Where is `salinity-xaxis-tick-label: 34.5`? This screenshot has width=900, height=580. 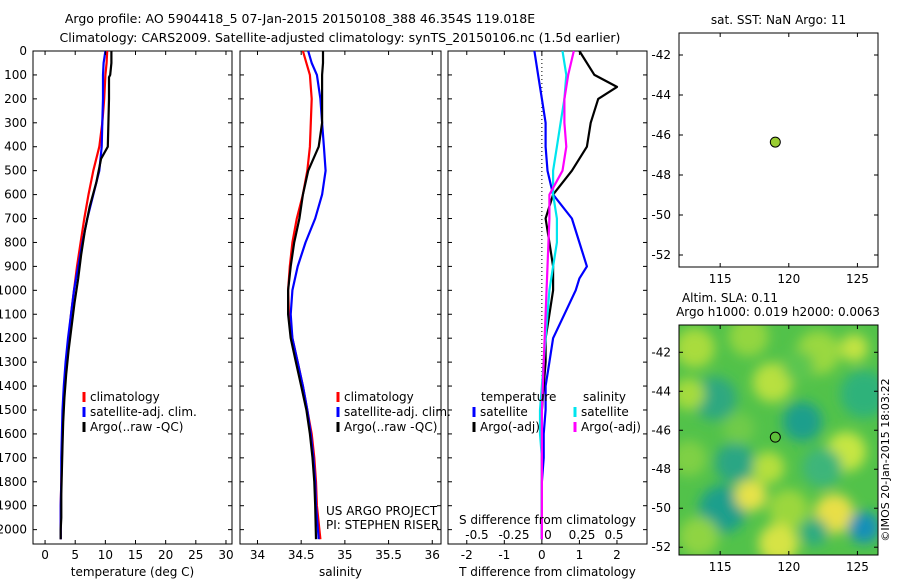 salinity-xaxis-tick-label: 34.5 is located at coordinates (301, 555).